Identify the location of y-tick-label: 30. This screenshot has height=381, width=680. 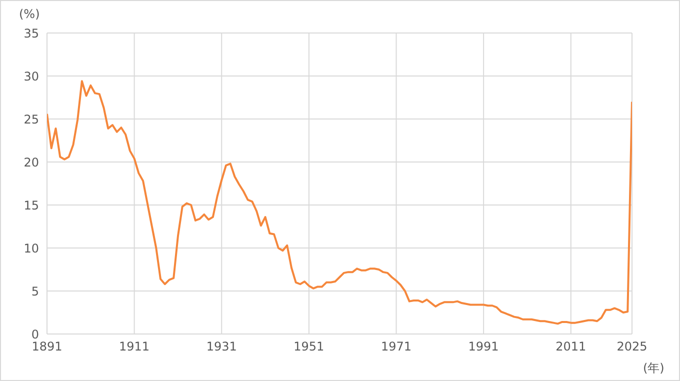
(31, 76).